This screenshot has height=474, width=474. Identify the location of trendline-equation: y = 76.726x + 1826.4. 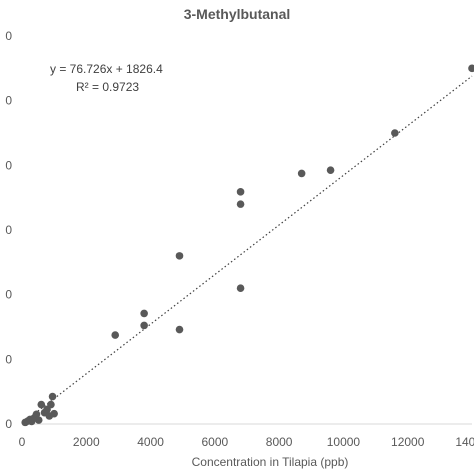
(106, 69).